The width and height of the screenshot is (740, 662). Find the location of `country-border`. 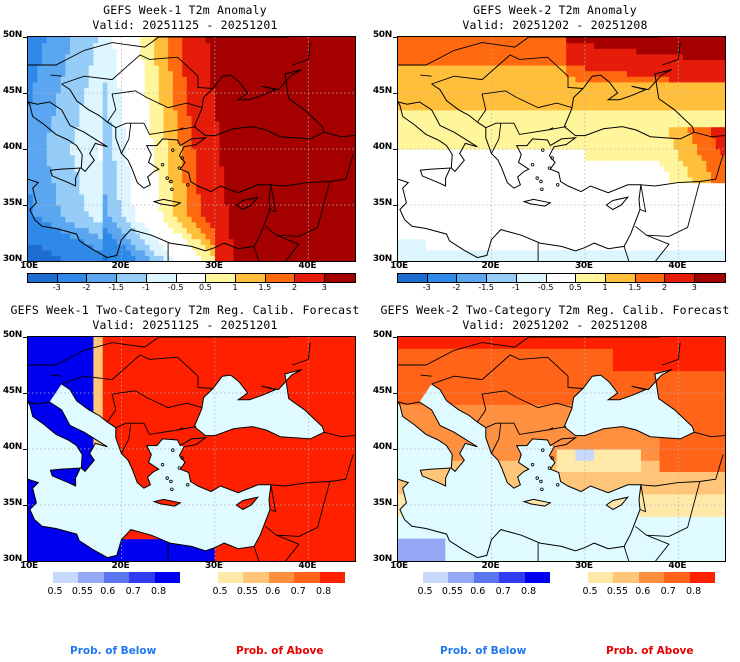

country-border is located at coordinates (288, 247).